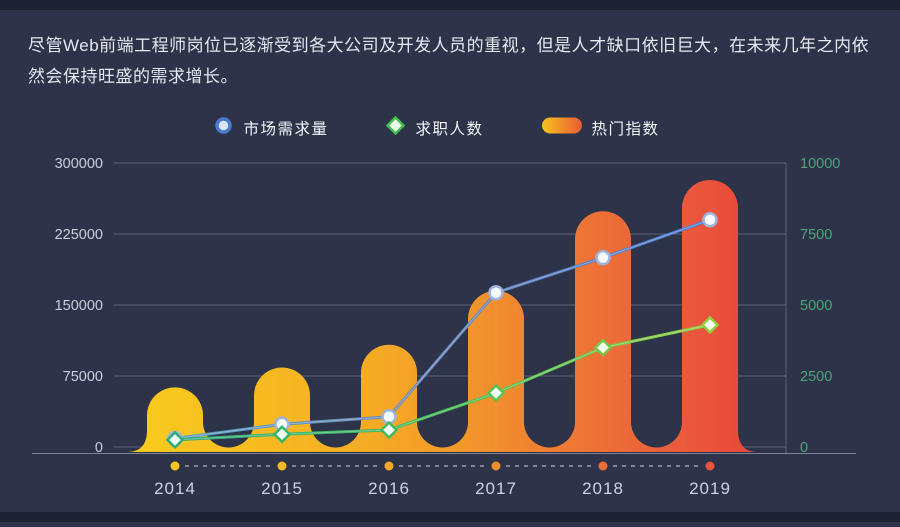 The height and width of the screenshot is (527, 900). I want to click on line-sheen, so click(442, 382).